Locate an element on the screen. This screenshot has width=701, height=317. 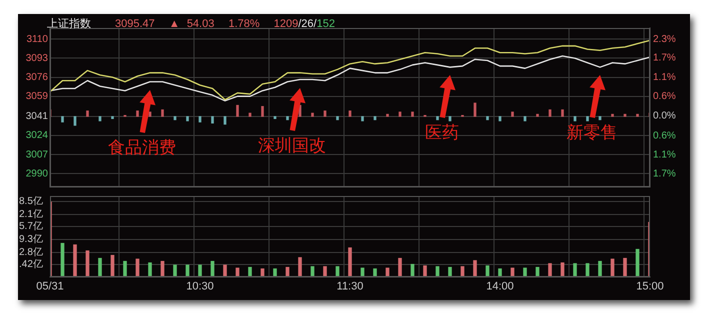
x-tick-label: 11:30 is located at coordinates (350, 286).